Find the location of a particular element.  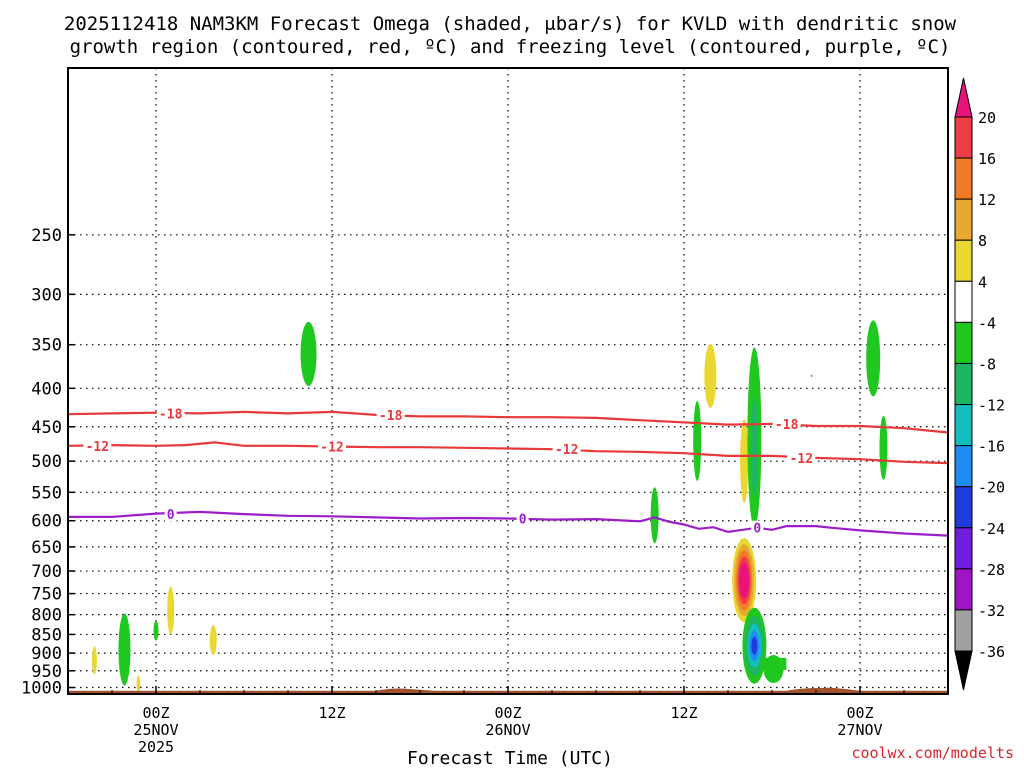

y-tick-label: 650 is located at coordinates (46, 548).